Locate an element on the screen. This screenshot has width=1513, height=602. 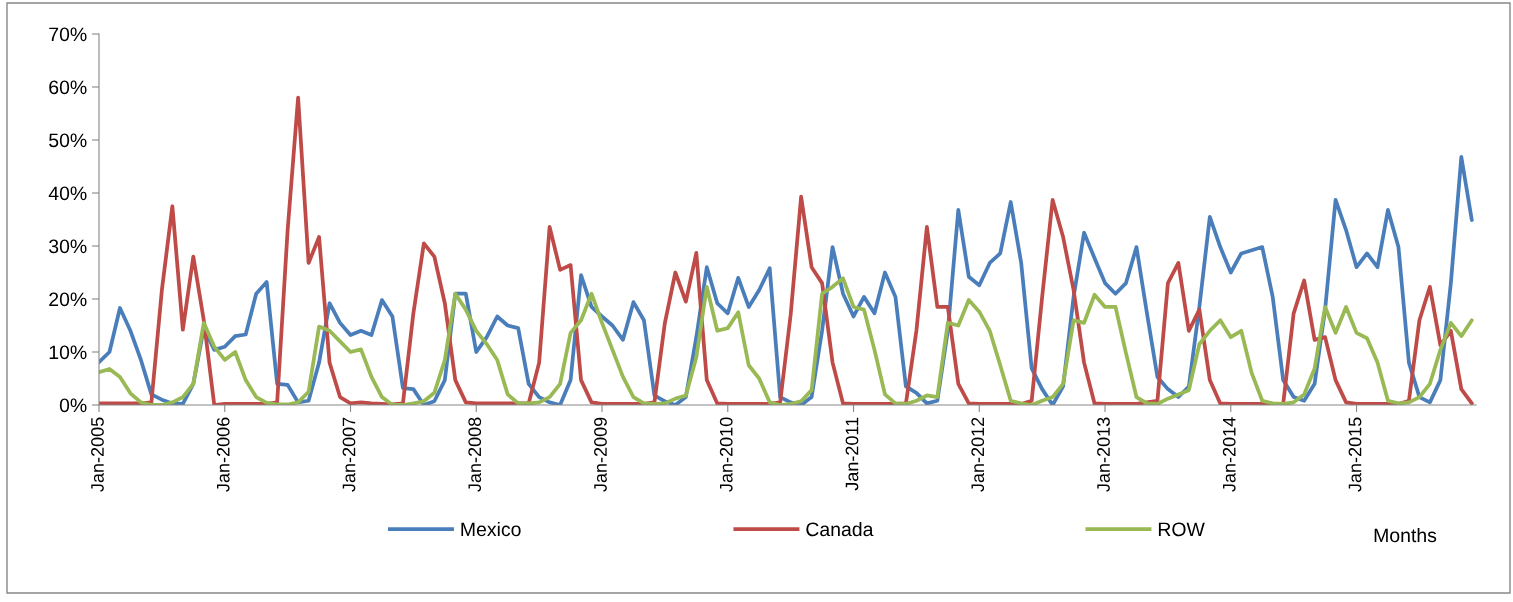
x-tick-label: Jan-2006 is located at coordinates (223, 454).